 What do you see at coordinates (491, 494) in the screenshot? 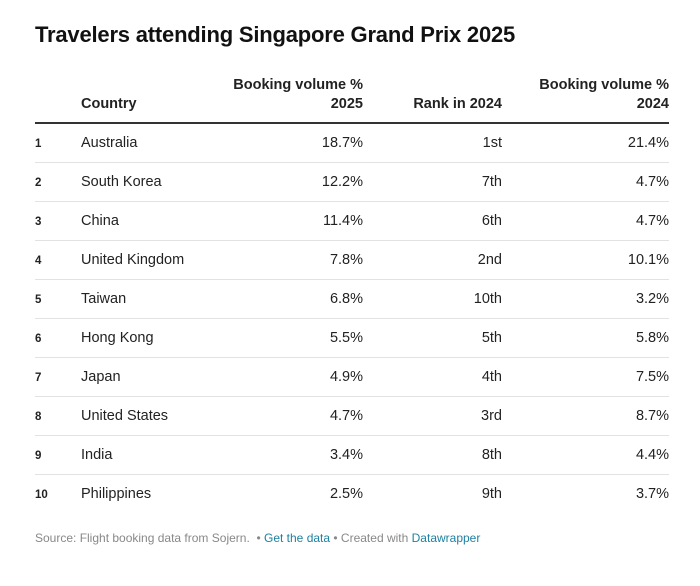
I see `cell-rank-2024: 9th` at bounding box center [491, 494].